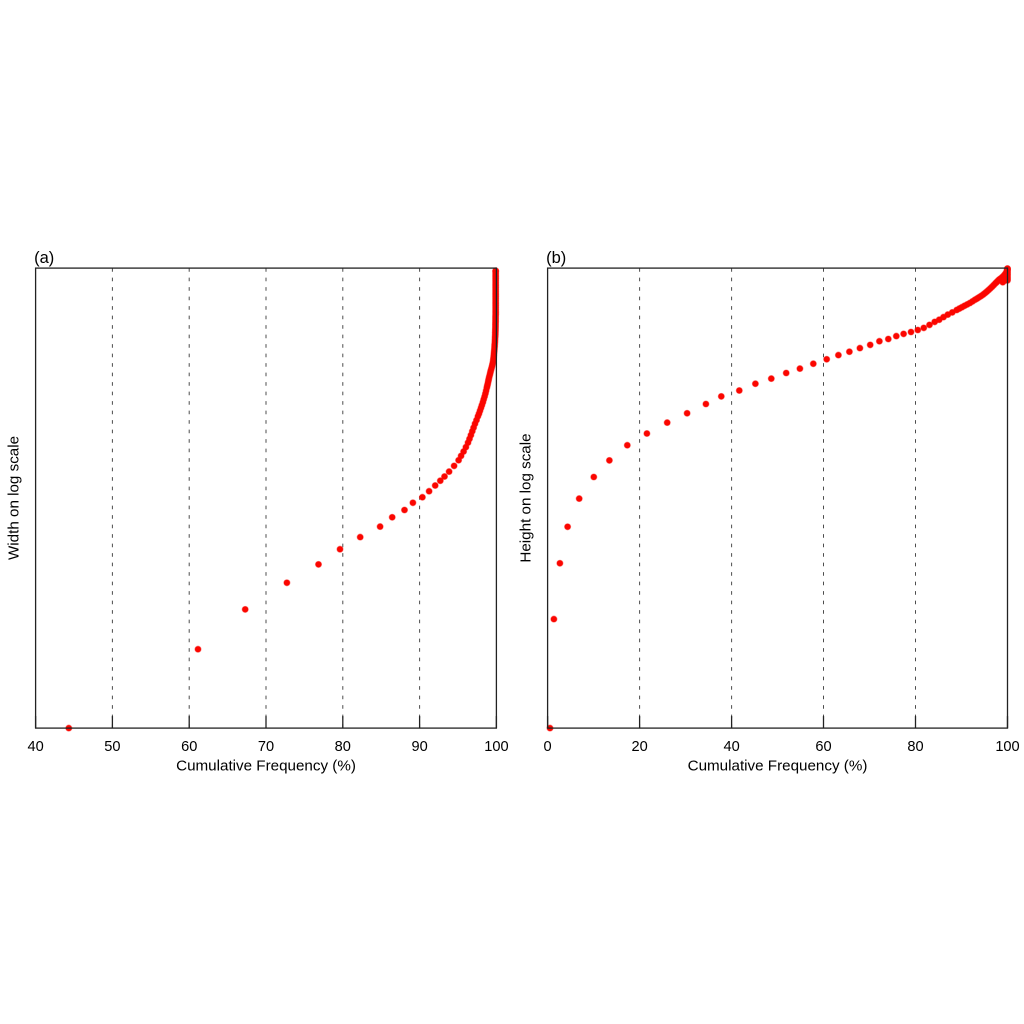 This screenshot has width=1024, height=1024. Describe the element at coordinates (419, 747) in the screenshot. I see `svg-text: 90` at that location.